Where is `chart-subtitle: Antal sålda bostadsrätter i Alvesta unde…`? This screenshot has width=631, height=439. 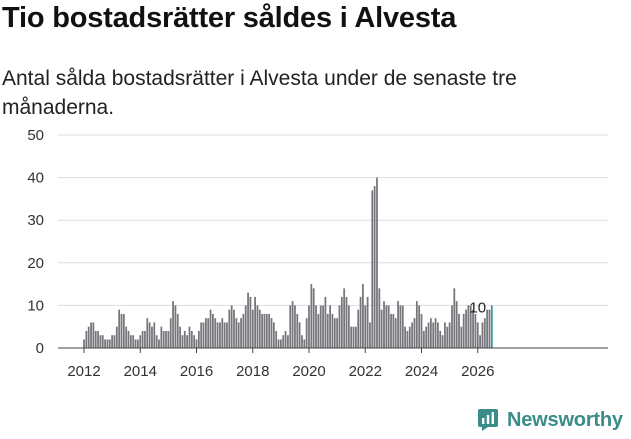 chart-subtitle: Antal sålda bostadsrätter i Alvesta unde… is located at coordinates (259, 93).